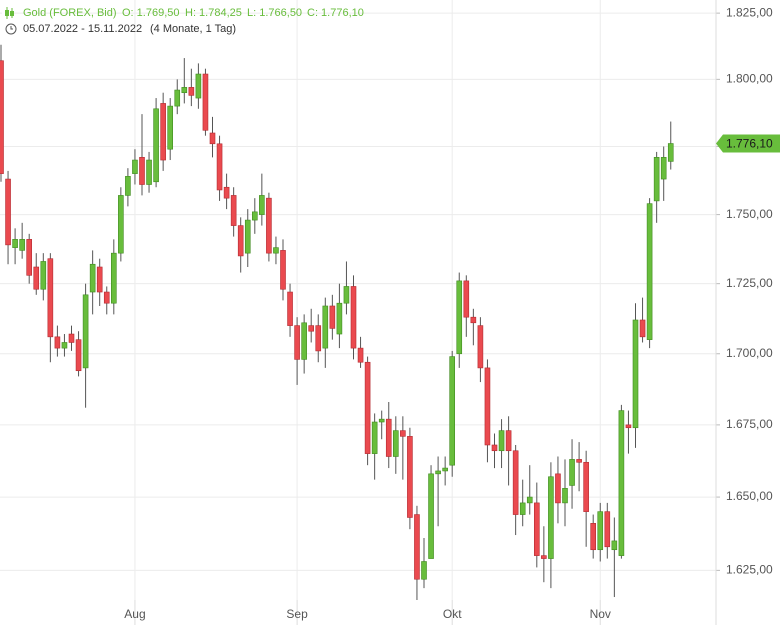 The height and width of the screenshot is (630, 780). I want to click on last-price-label: 1.776,10, so click(749, 144).